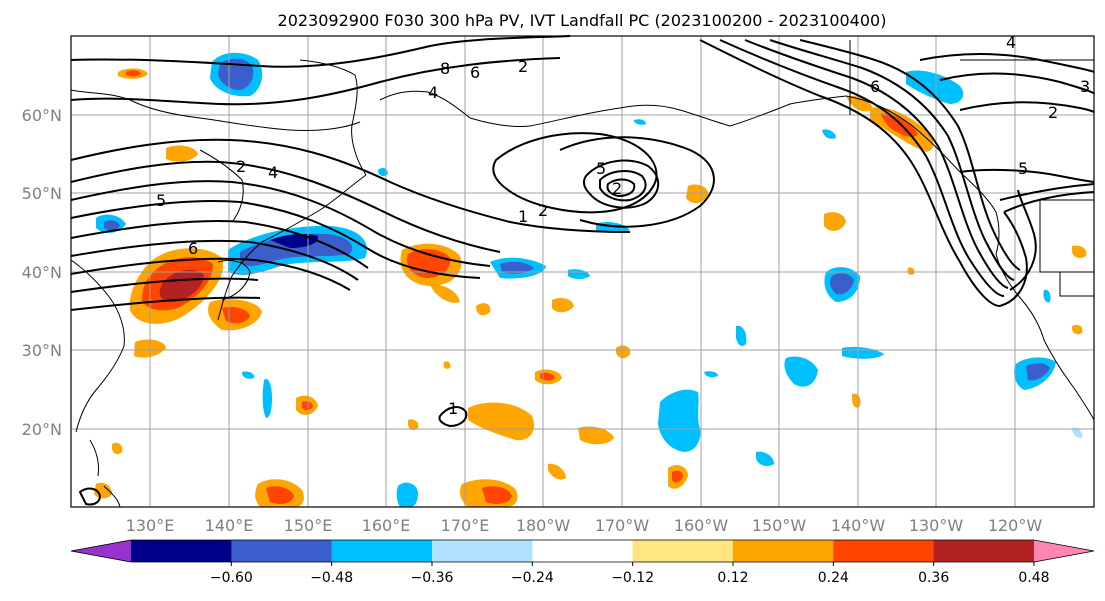 The image size is (1105, 601). I want to click on latitude-labels: 60°N 50°N 40°N 30°N 20°N, so click(42, 272).